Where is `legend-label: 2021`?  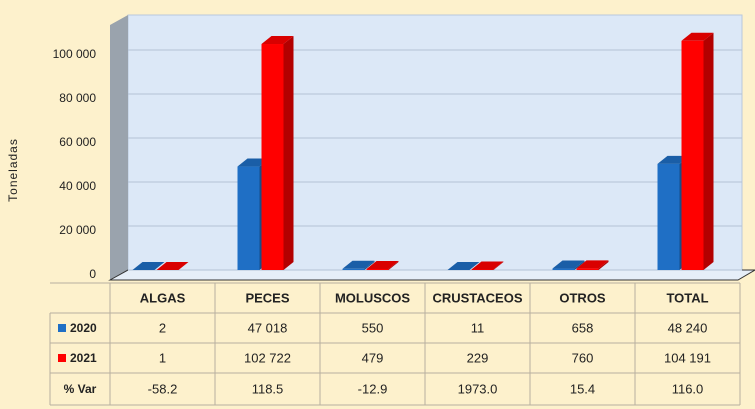
legend-label: 2021 is located at coordinates (83, 358).